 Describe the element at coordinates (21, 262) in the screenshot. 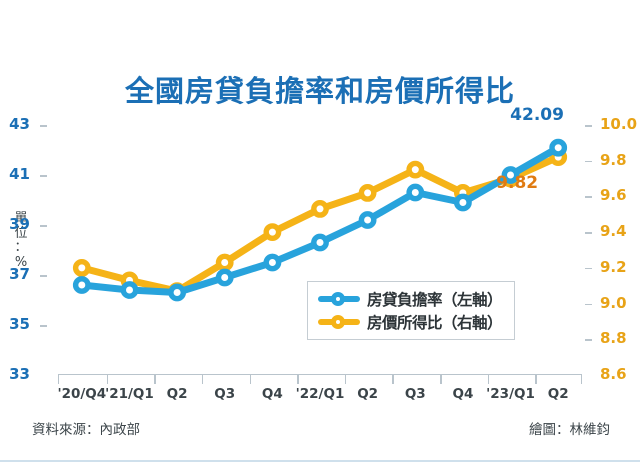

I see `unit-char-3: %` at that location.